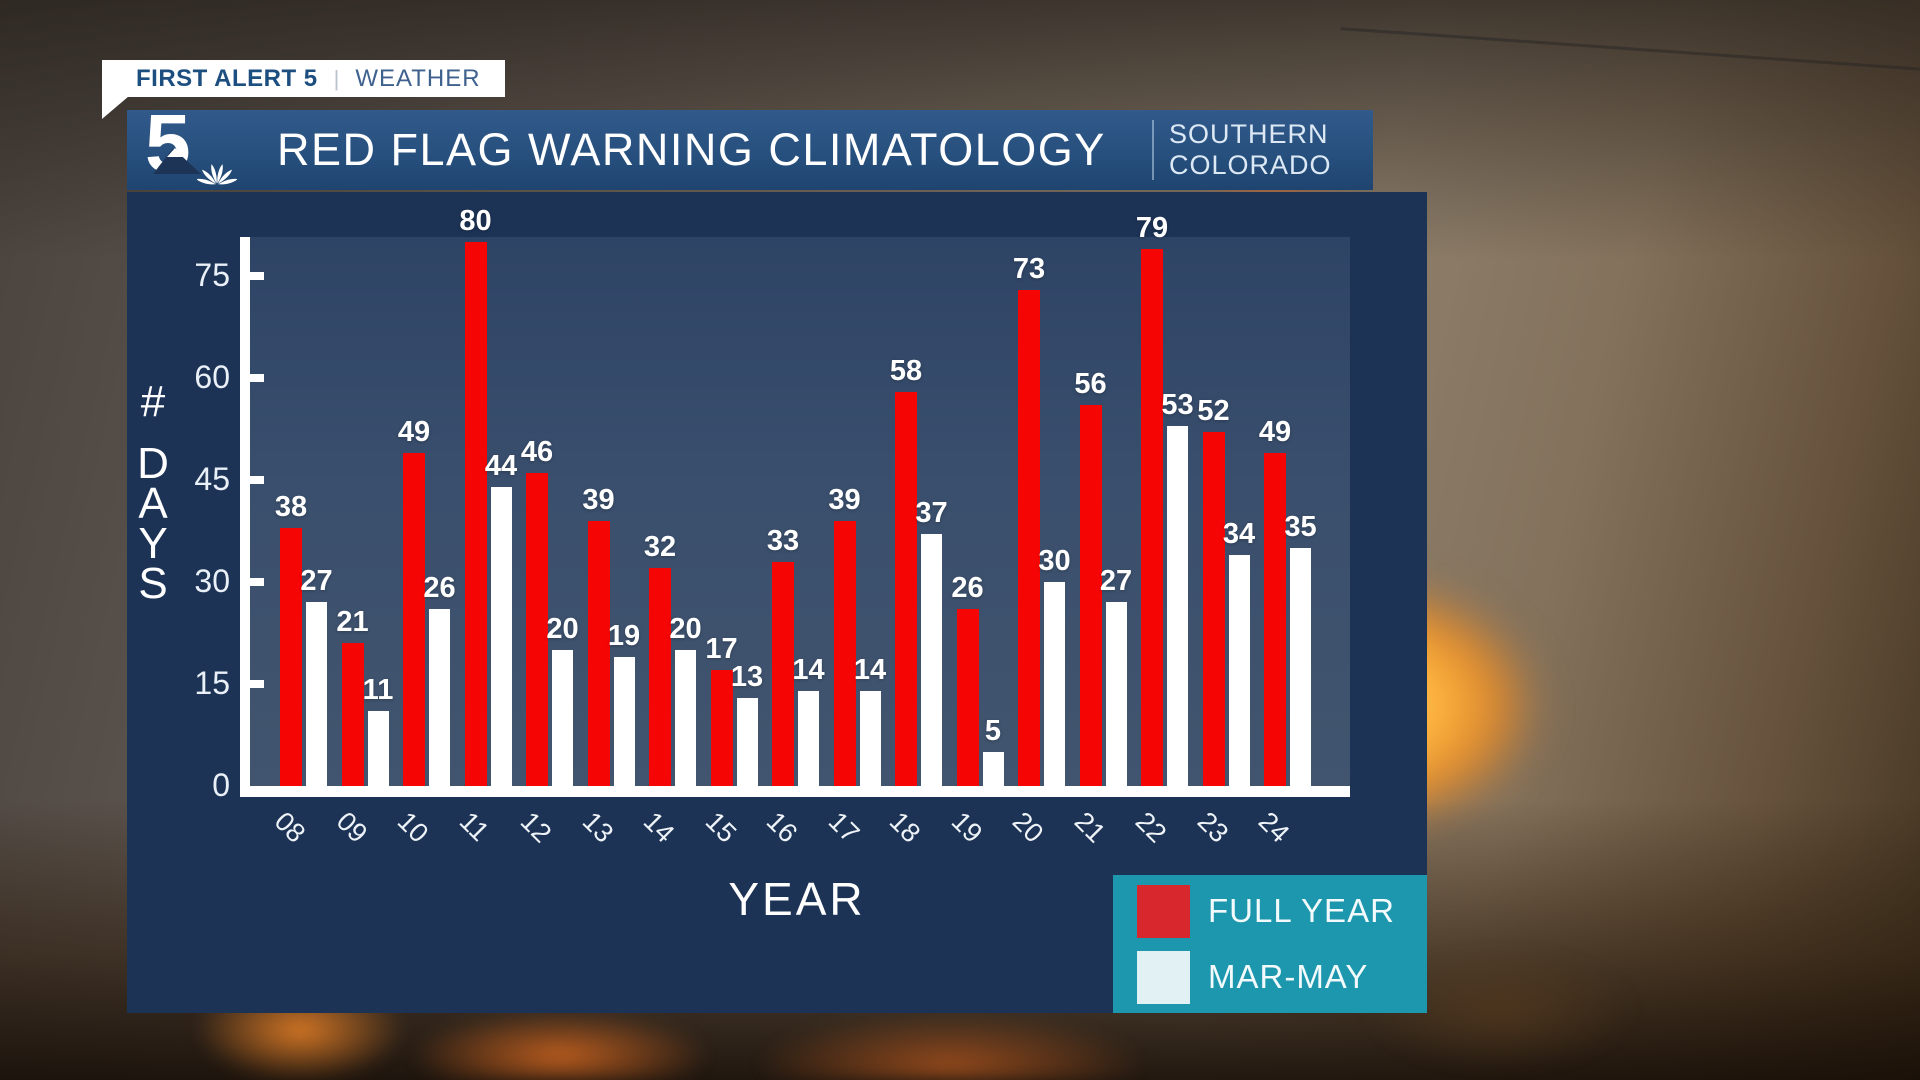 The width and height of the screenshot is (1920, 1080). Describe the element at coordinates (474, 827) in the screenshot. I see `x-tick-label: 11` at that location.